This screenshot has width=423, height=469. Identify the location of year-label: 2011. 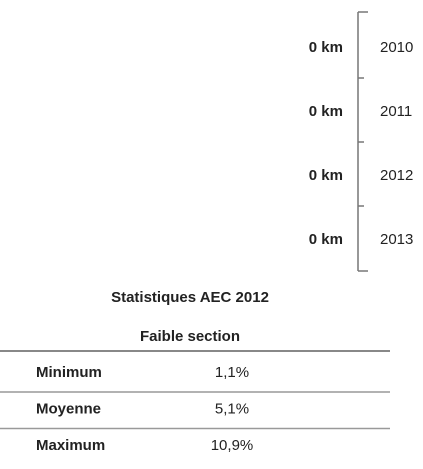
(396, 111).